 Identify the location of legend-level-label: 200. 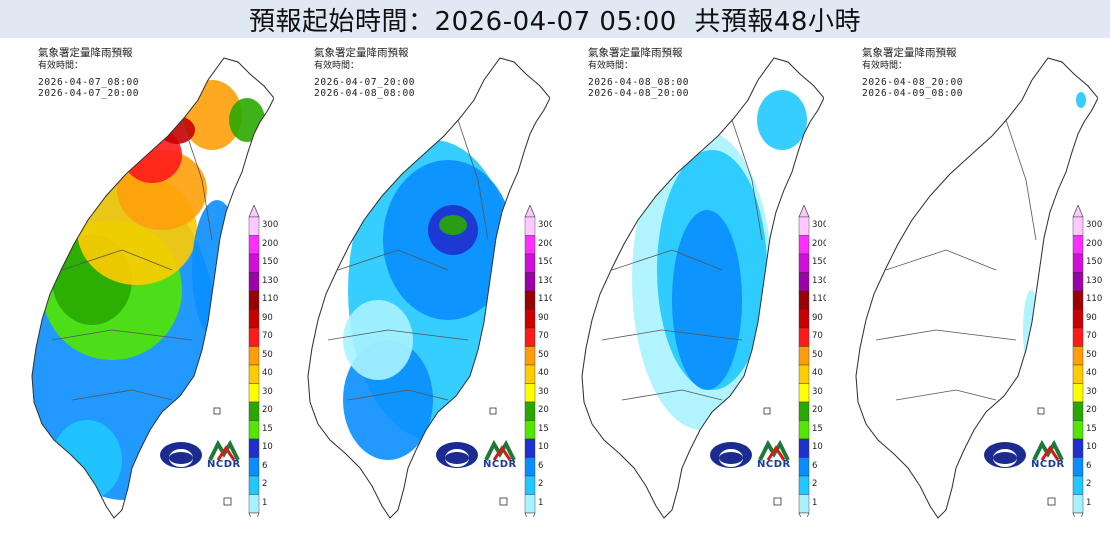
(820, 243).